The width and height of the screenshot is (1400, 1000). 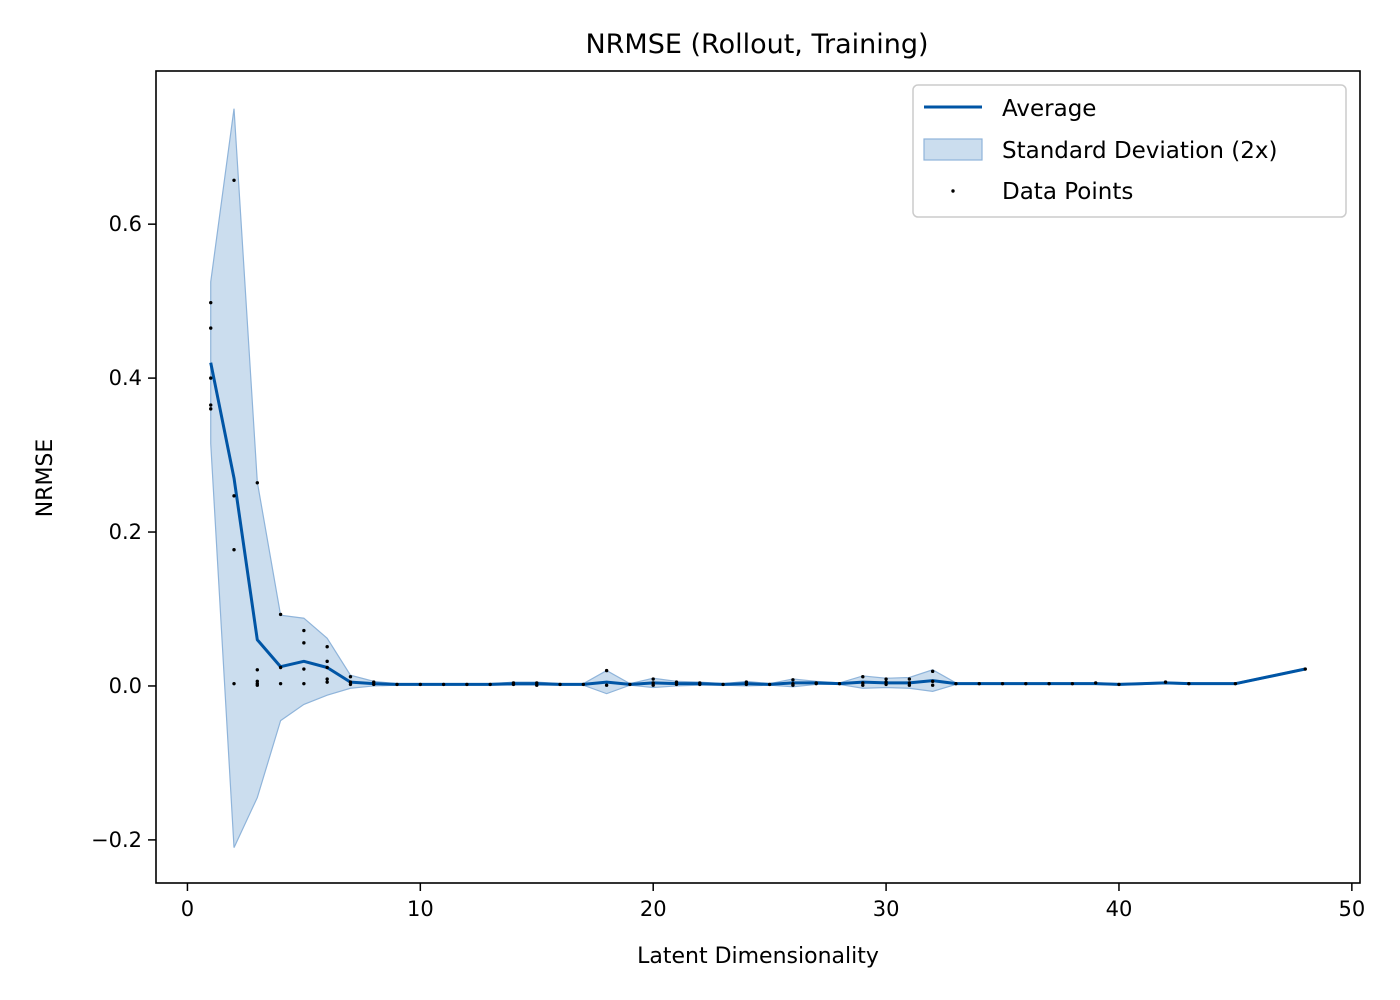 What do you see at coordinates (45, 478) in the screenshot?
I see `y-axis-label: NRMSE` at bounding box center [45, 478].